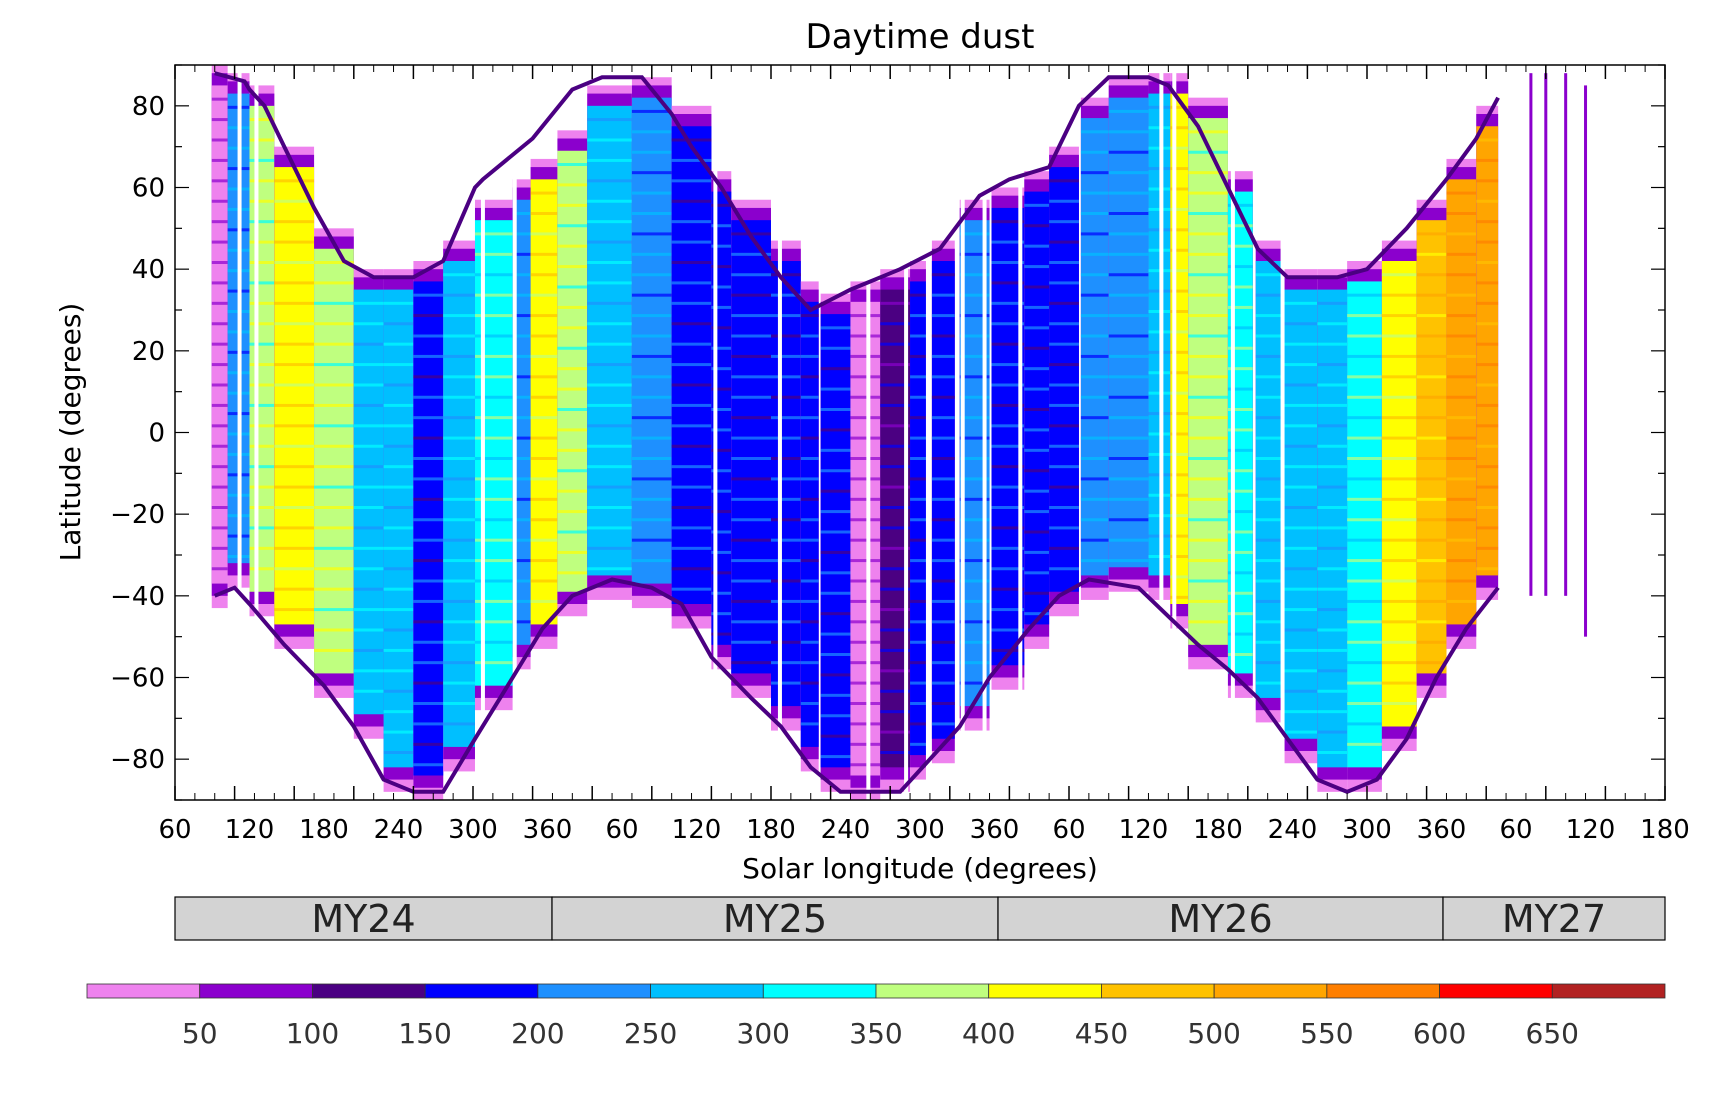 This screenshot has width=1731, height=1100. What do you see at coordinates (137, 760) in the screenshot?
I see `y-tick-label: −80` at bounding box center [137, 760].